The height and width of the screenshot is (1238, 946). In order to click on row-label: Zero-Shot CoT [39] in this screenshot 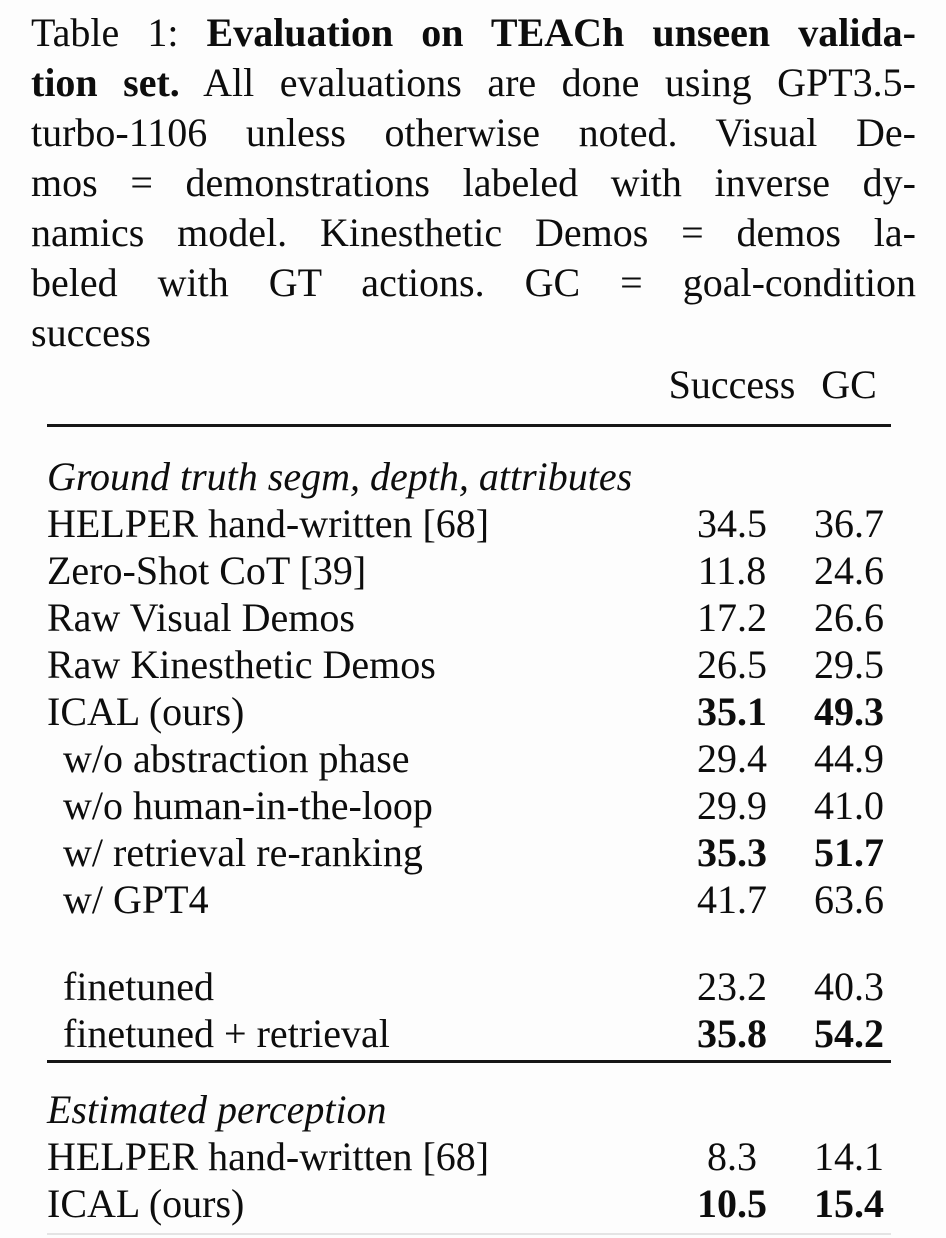, I will do `click(207, 570)`.